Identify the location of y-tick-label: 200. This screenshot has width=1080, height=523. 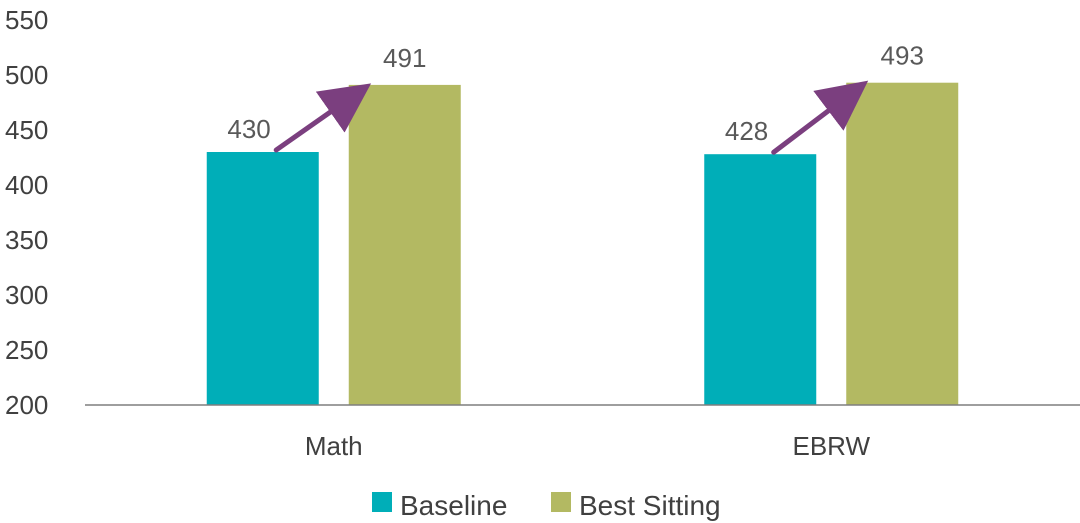
(26, 405).